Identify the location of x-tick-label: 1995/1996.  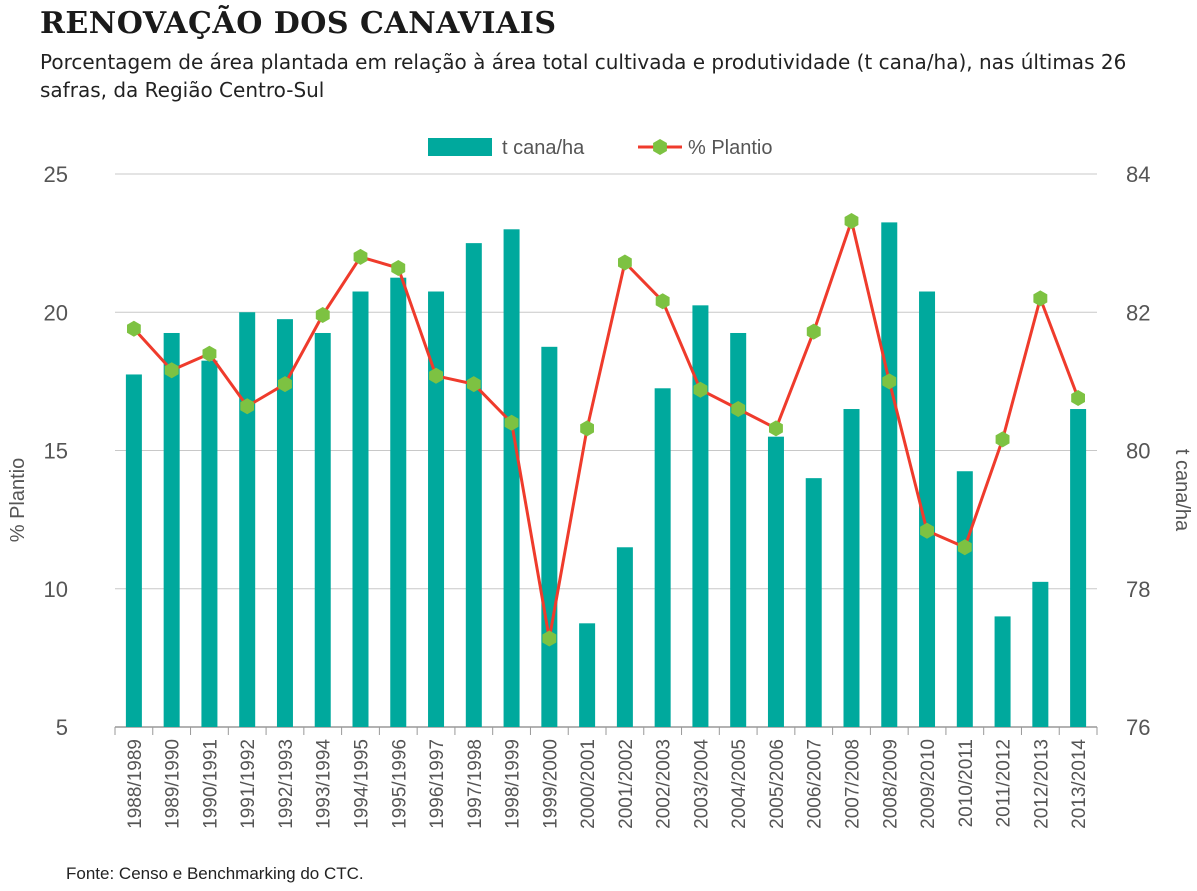
(399, 784).